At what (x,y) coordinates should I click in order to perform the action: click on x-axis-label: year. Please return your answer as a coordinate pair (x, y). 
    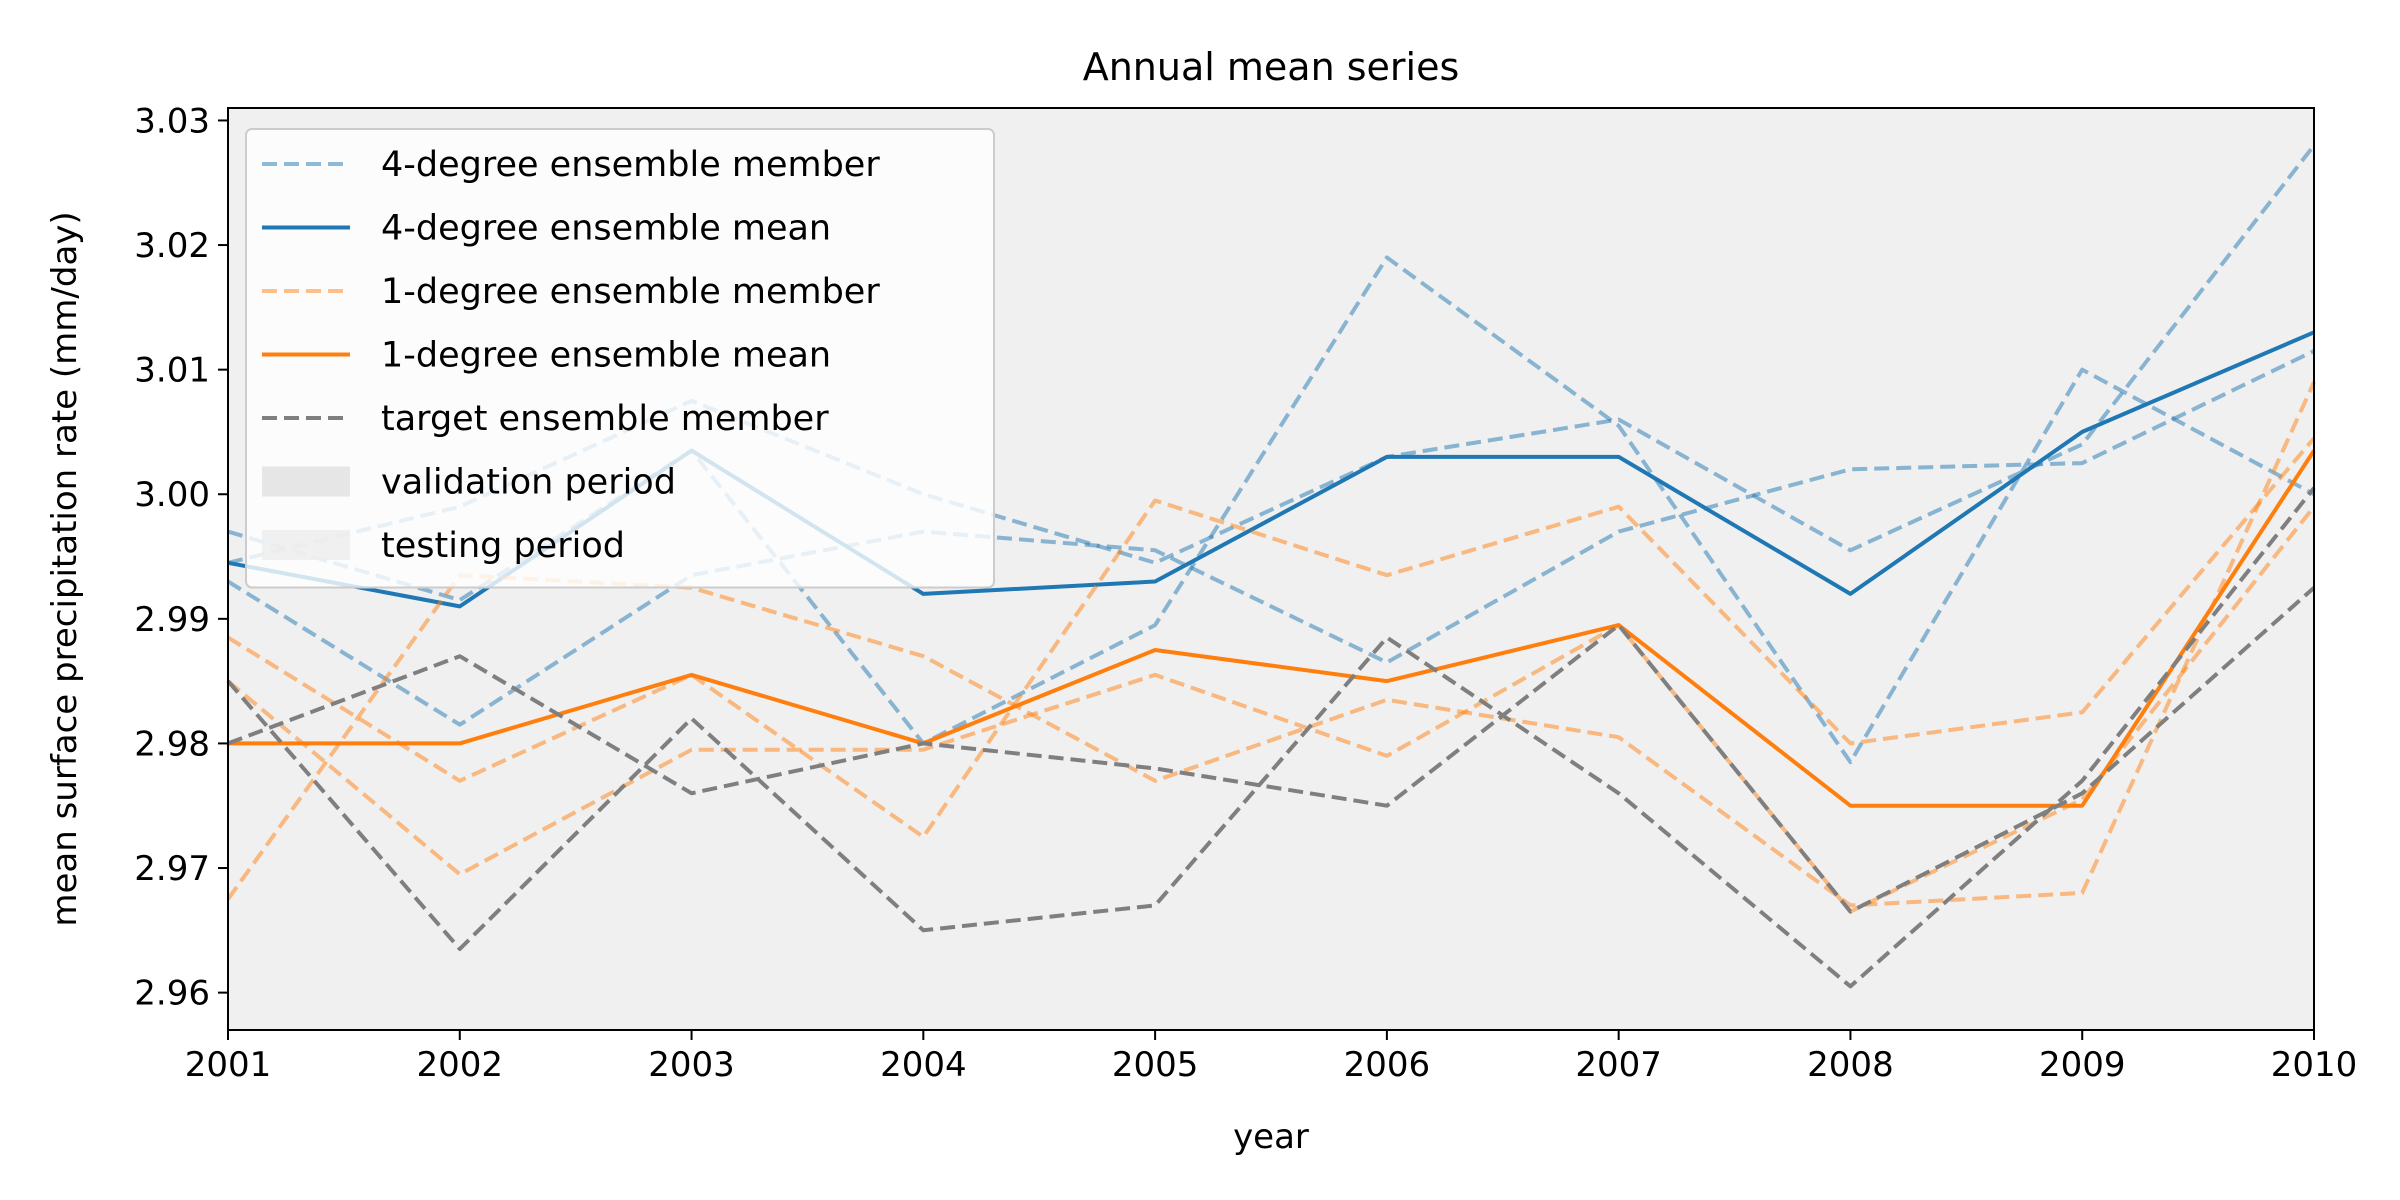
    Looking at the image, I should click on (1271, 1137).